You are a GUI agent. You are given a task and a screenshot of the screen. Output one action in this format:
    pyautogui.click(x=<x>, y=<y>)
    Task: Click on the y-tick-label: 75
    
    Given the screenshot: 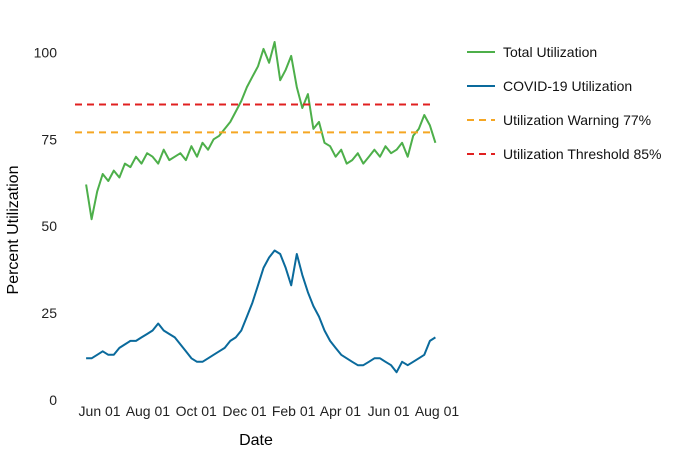 What is the action you would take?
    pyautogui.click(x=49, y=139)
    